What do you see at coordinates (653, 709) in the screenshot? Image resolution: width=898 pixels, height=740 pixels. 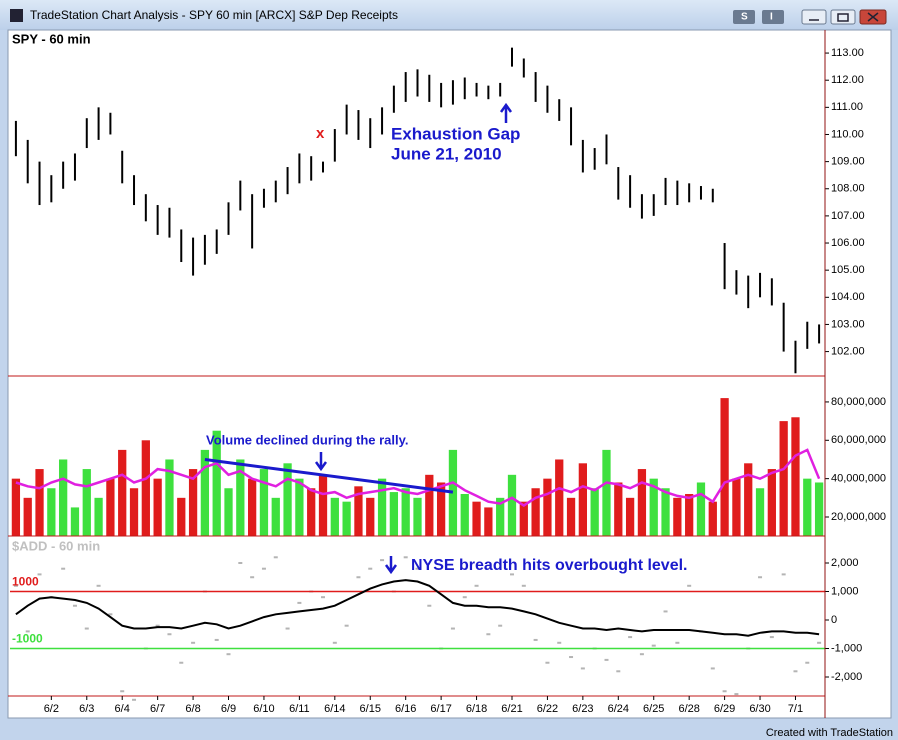 I see `x-tick-label: 6/25` at bounding box center [653, 709].